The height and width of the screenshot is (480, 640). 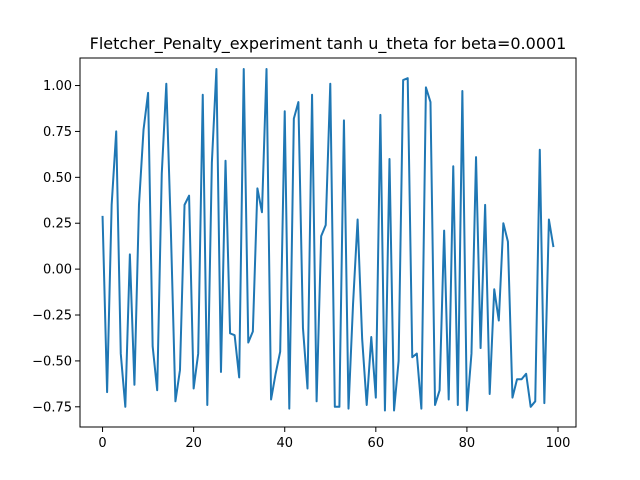 What do you see at coordinates (284, 443) in the screenshot?
I see `x-tick-label: 40` at bounding box center [284, 443].